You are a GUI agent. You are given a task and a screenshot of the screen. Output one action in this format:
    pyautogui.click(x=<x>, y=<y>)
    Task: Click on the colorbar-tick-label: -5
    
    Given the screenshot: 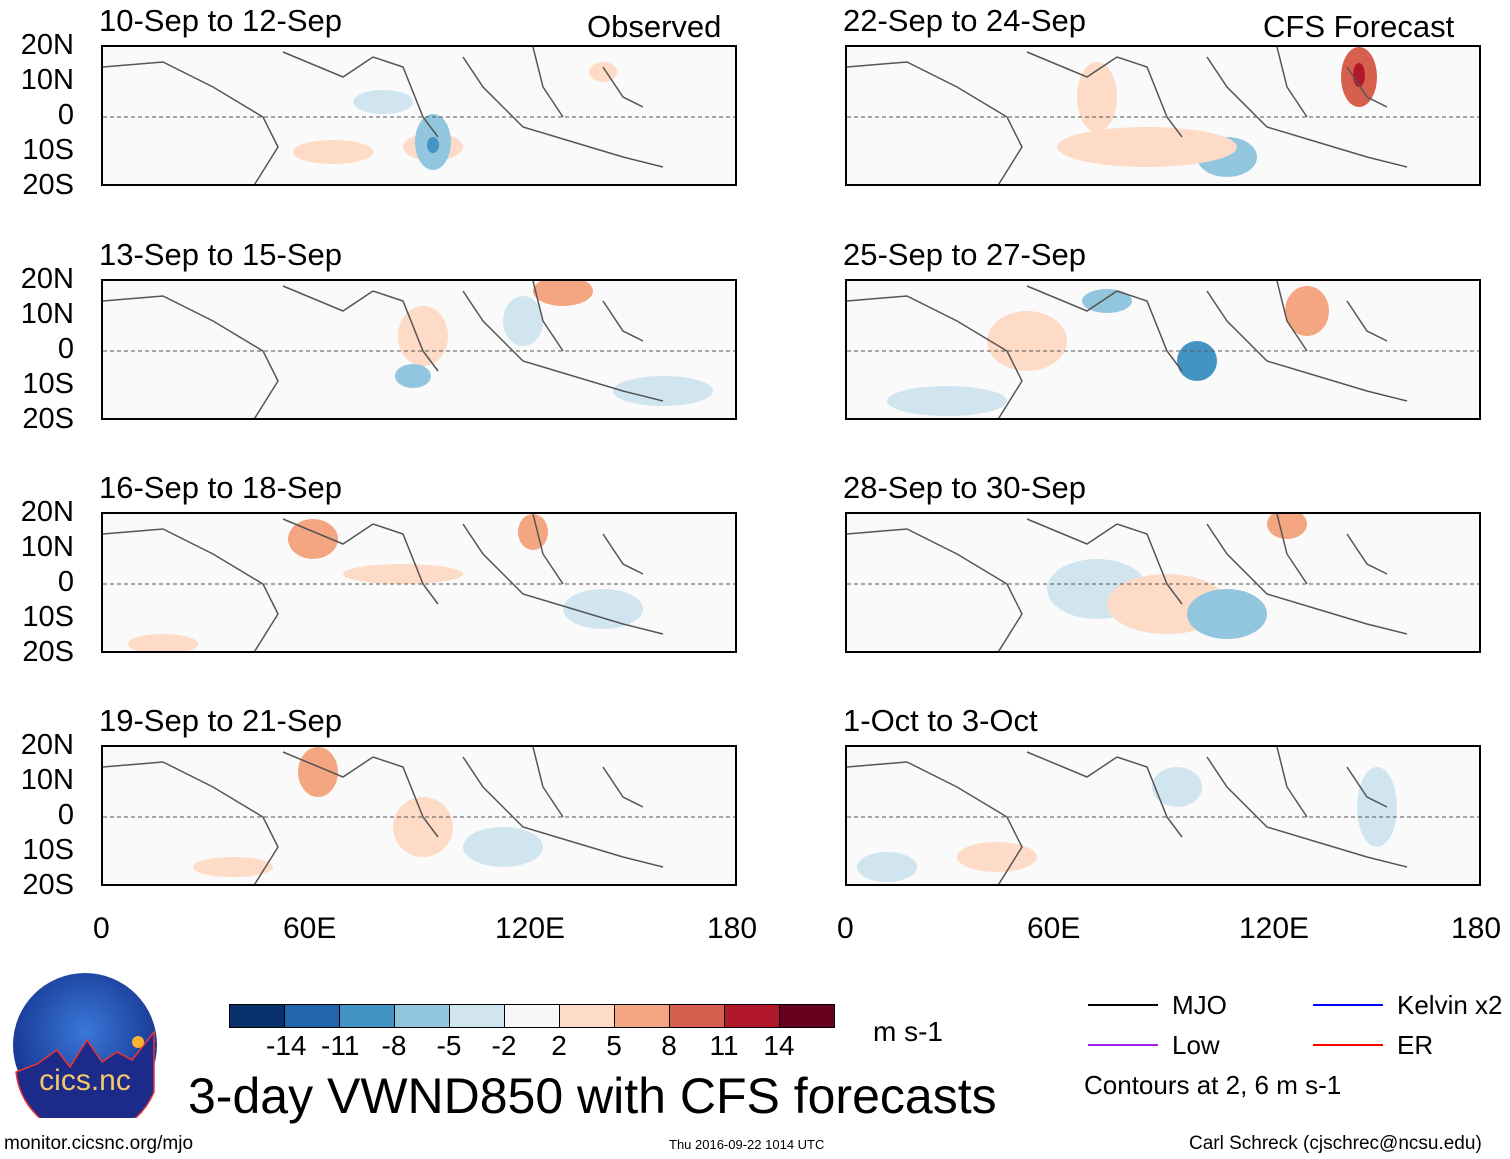 What is the action you would take?
    pyautogui.click(x=449, y=1045)
    